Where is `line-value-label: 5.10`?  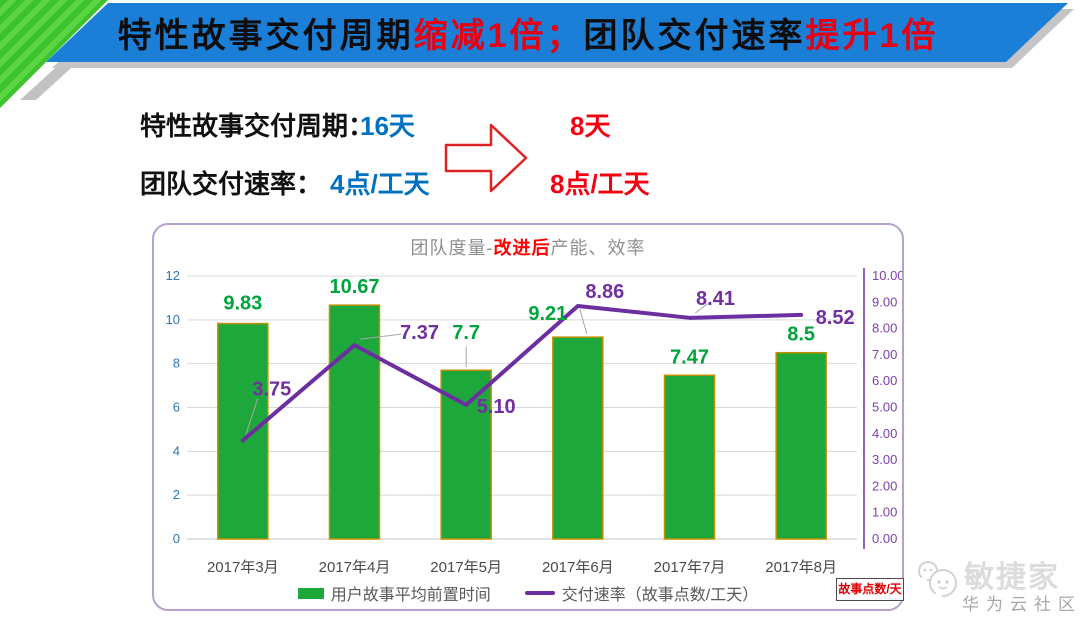
line-value-label: 5.10 is located at coordinates (496, 407).